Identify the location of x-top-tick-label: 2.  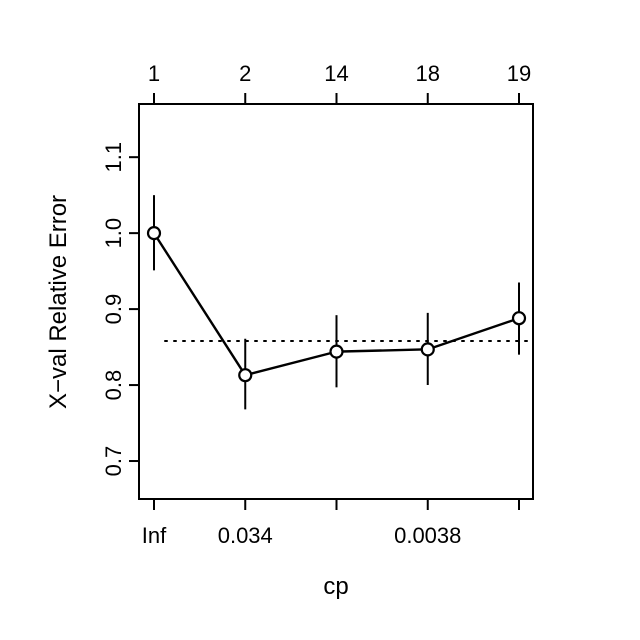
(245, 73).